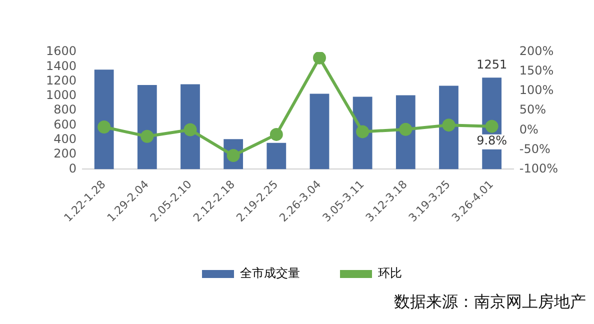 The width and height of the screenshot is (594, 324). I want to click on y2-tick-label: 0%, so click(528, 129).